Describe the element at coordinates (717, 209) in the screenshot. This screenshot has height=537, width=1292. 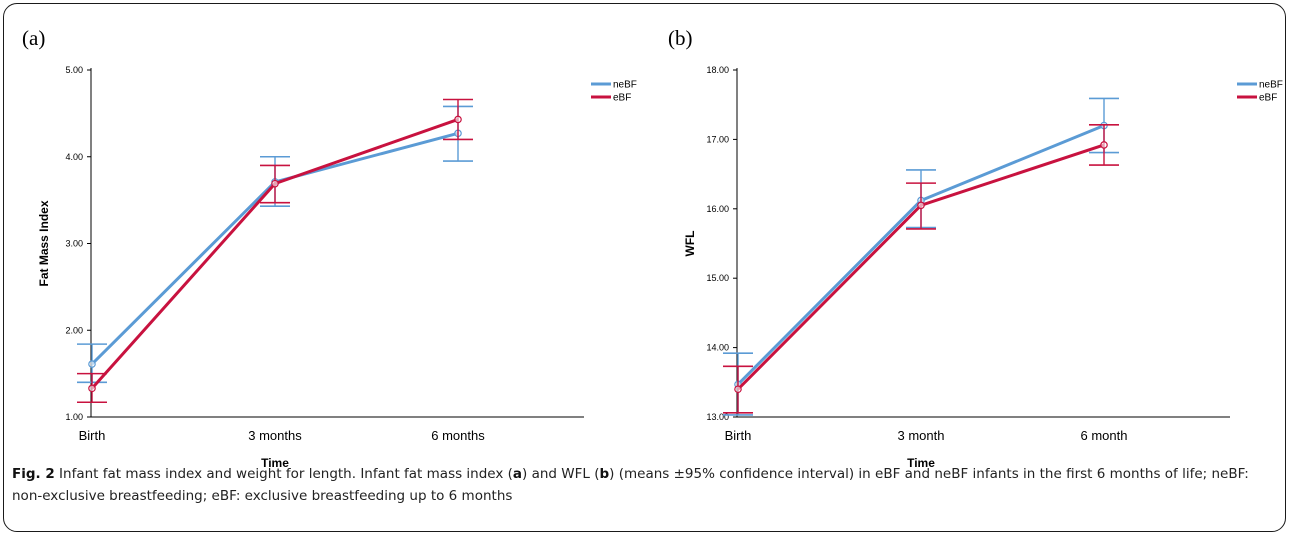
I see `y-tick-label: 16.00` at that location.